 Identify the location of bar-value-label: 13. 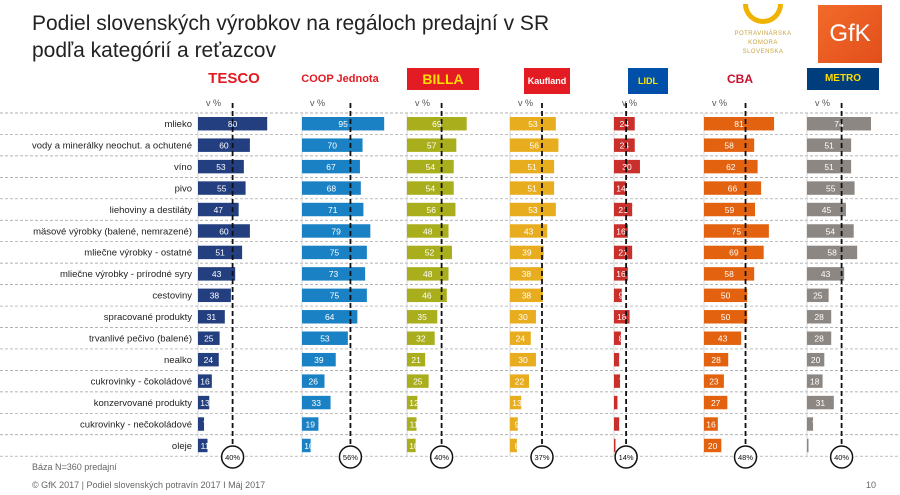
(517, 403).